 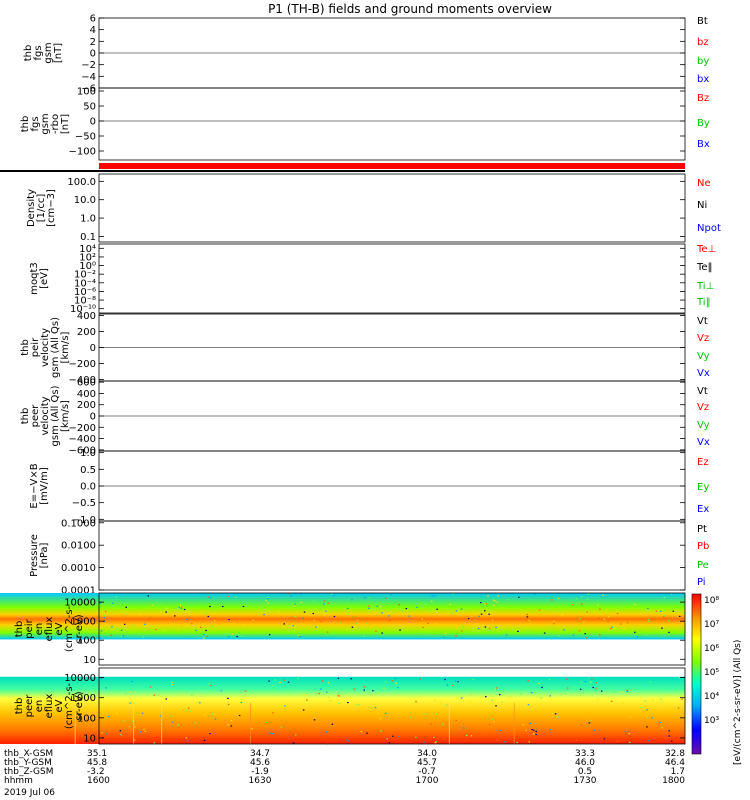 What do you see at coordinates (260, 781) in the screenshot?
I see `footer-value: 1630` at bounding box center [260, 781].